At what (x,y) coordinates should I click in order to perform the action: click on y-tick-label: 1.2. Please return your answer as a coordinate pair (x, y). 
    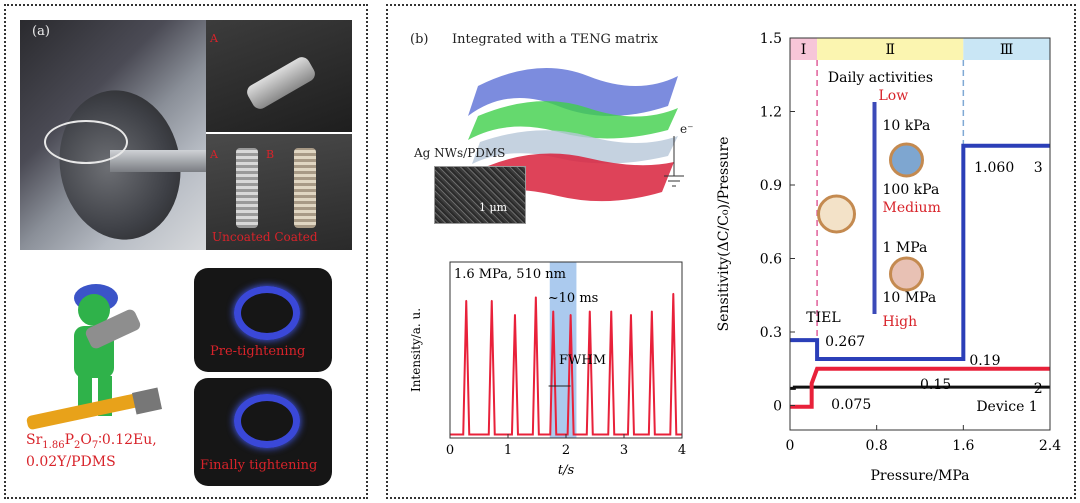
    Looking at the image, I should click on (771, 113).